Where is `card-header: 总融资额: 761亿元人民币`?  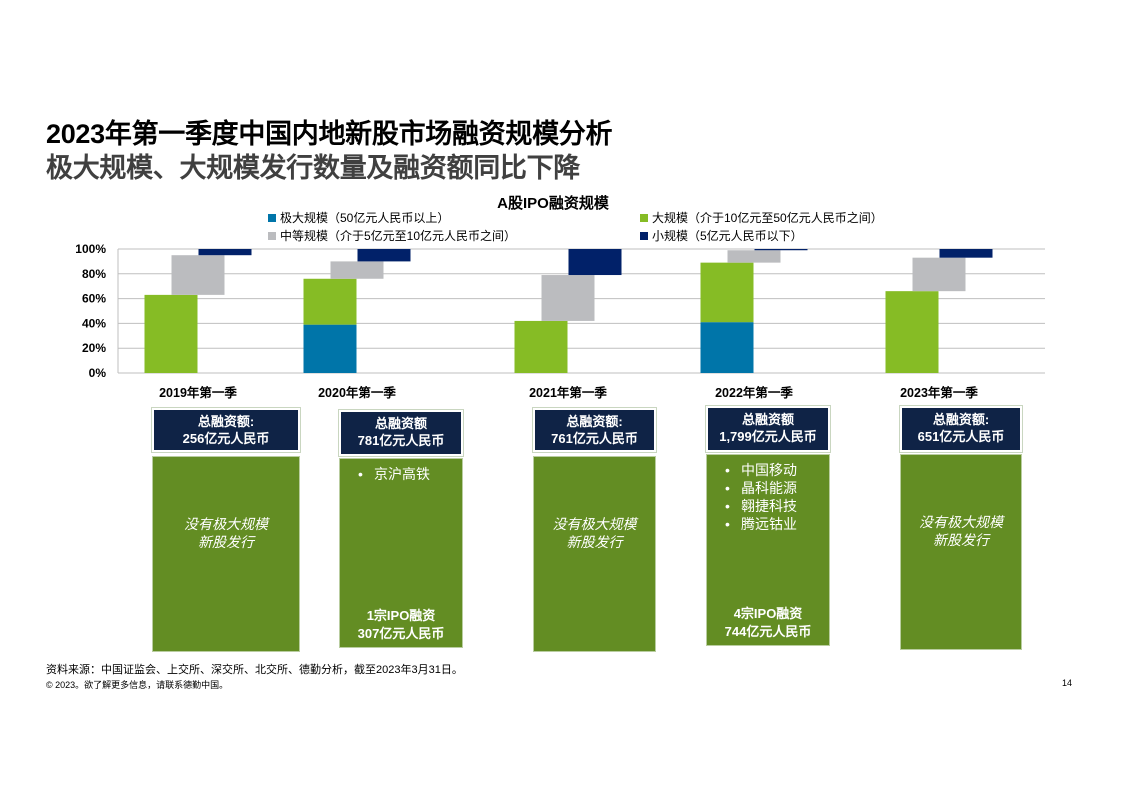 card-header: 总融资额: 761亿元人民币 is located at coordinates (594, 430).